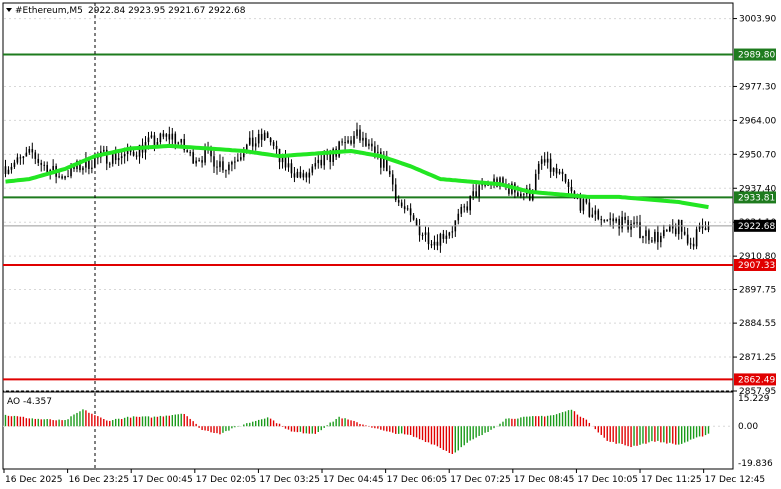  Describe the element at coordinates (757, 290) in the screenshot. I see `price-tick-label: 2897.75` at that location.